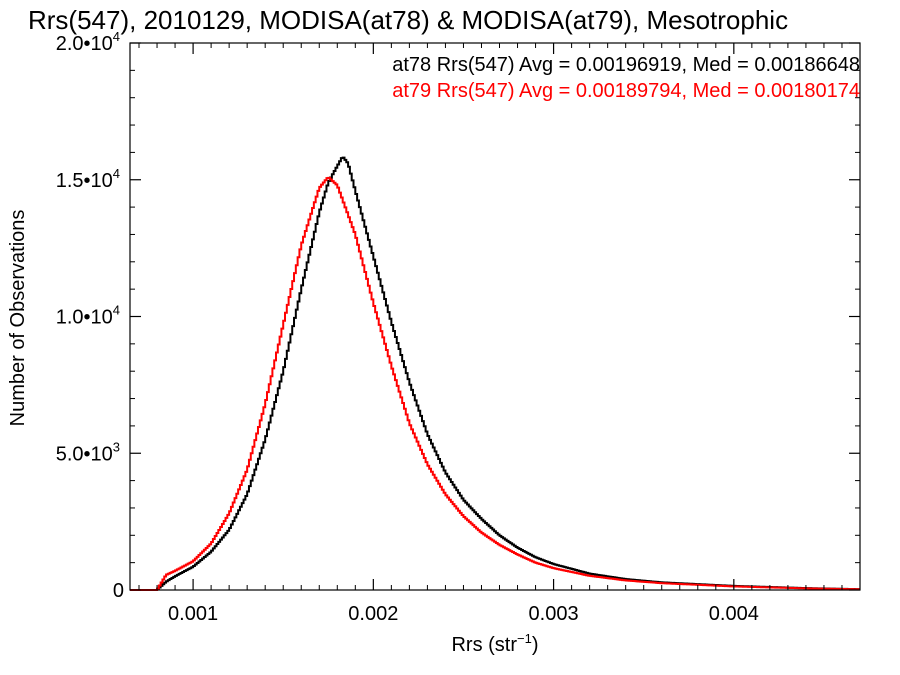 This screenshot has width=900, height=675. I want to click on y-tick-label: 5.0•103, so click(88, 452).